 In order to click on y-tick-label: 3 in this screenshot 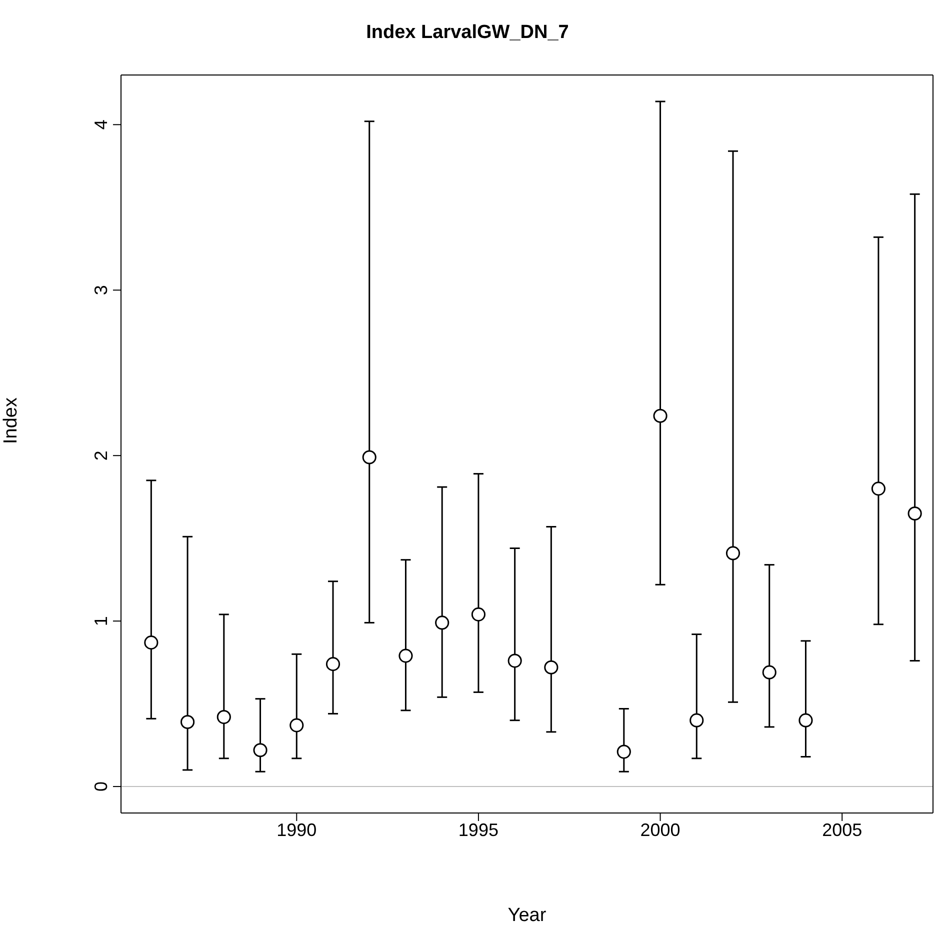, I will do `click(101, 290)`.